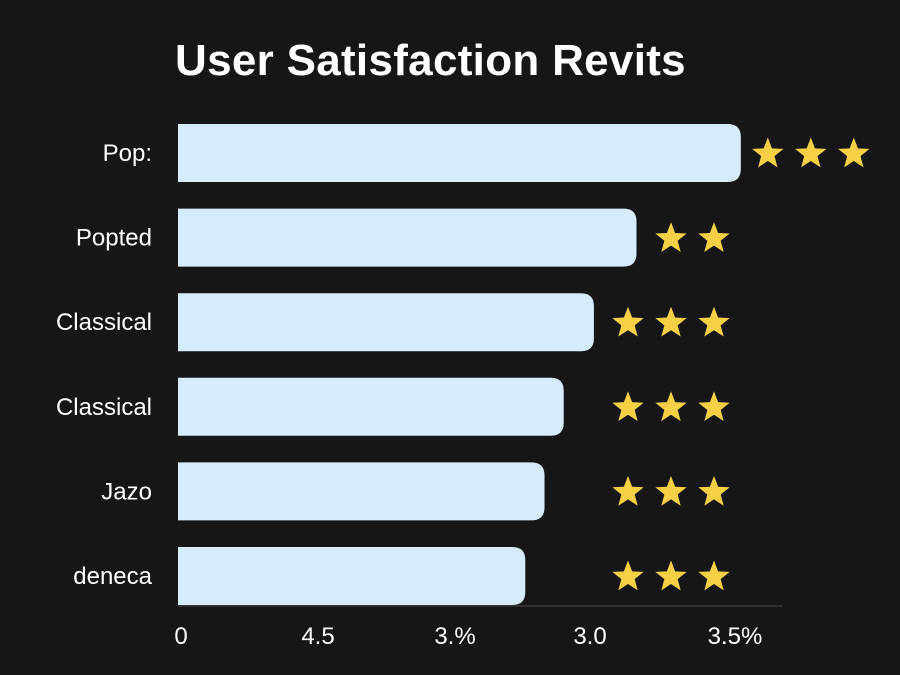 The image size is (900, 675). What do you see at coordinates (454, 636) in the screenshot?
I see `x-tick-label: 3.%` at bounding box center [454, 636].